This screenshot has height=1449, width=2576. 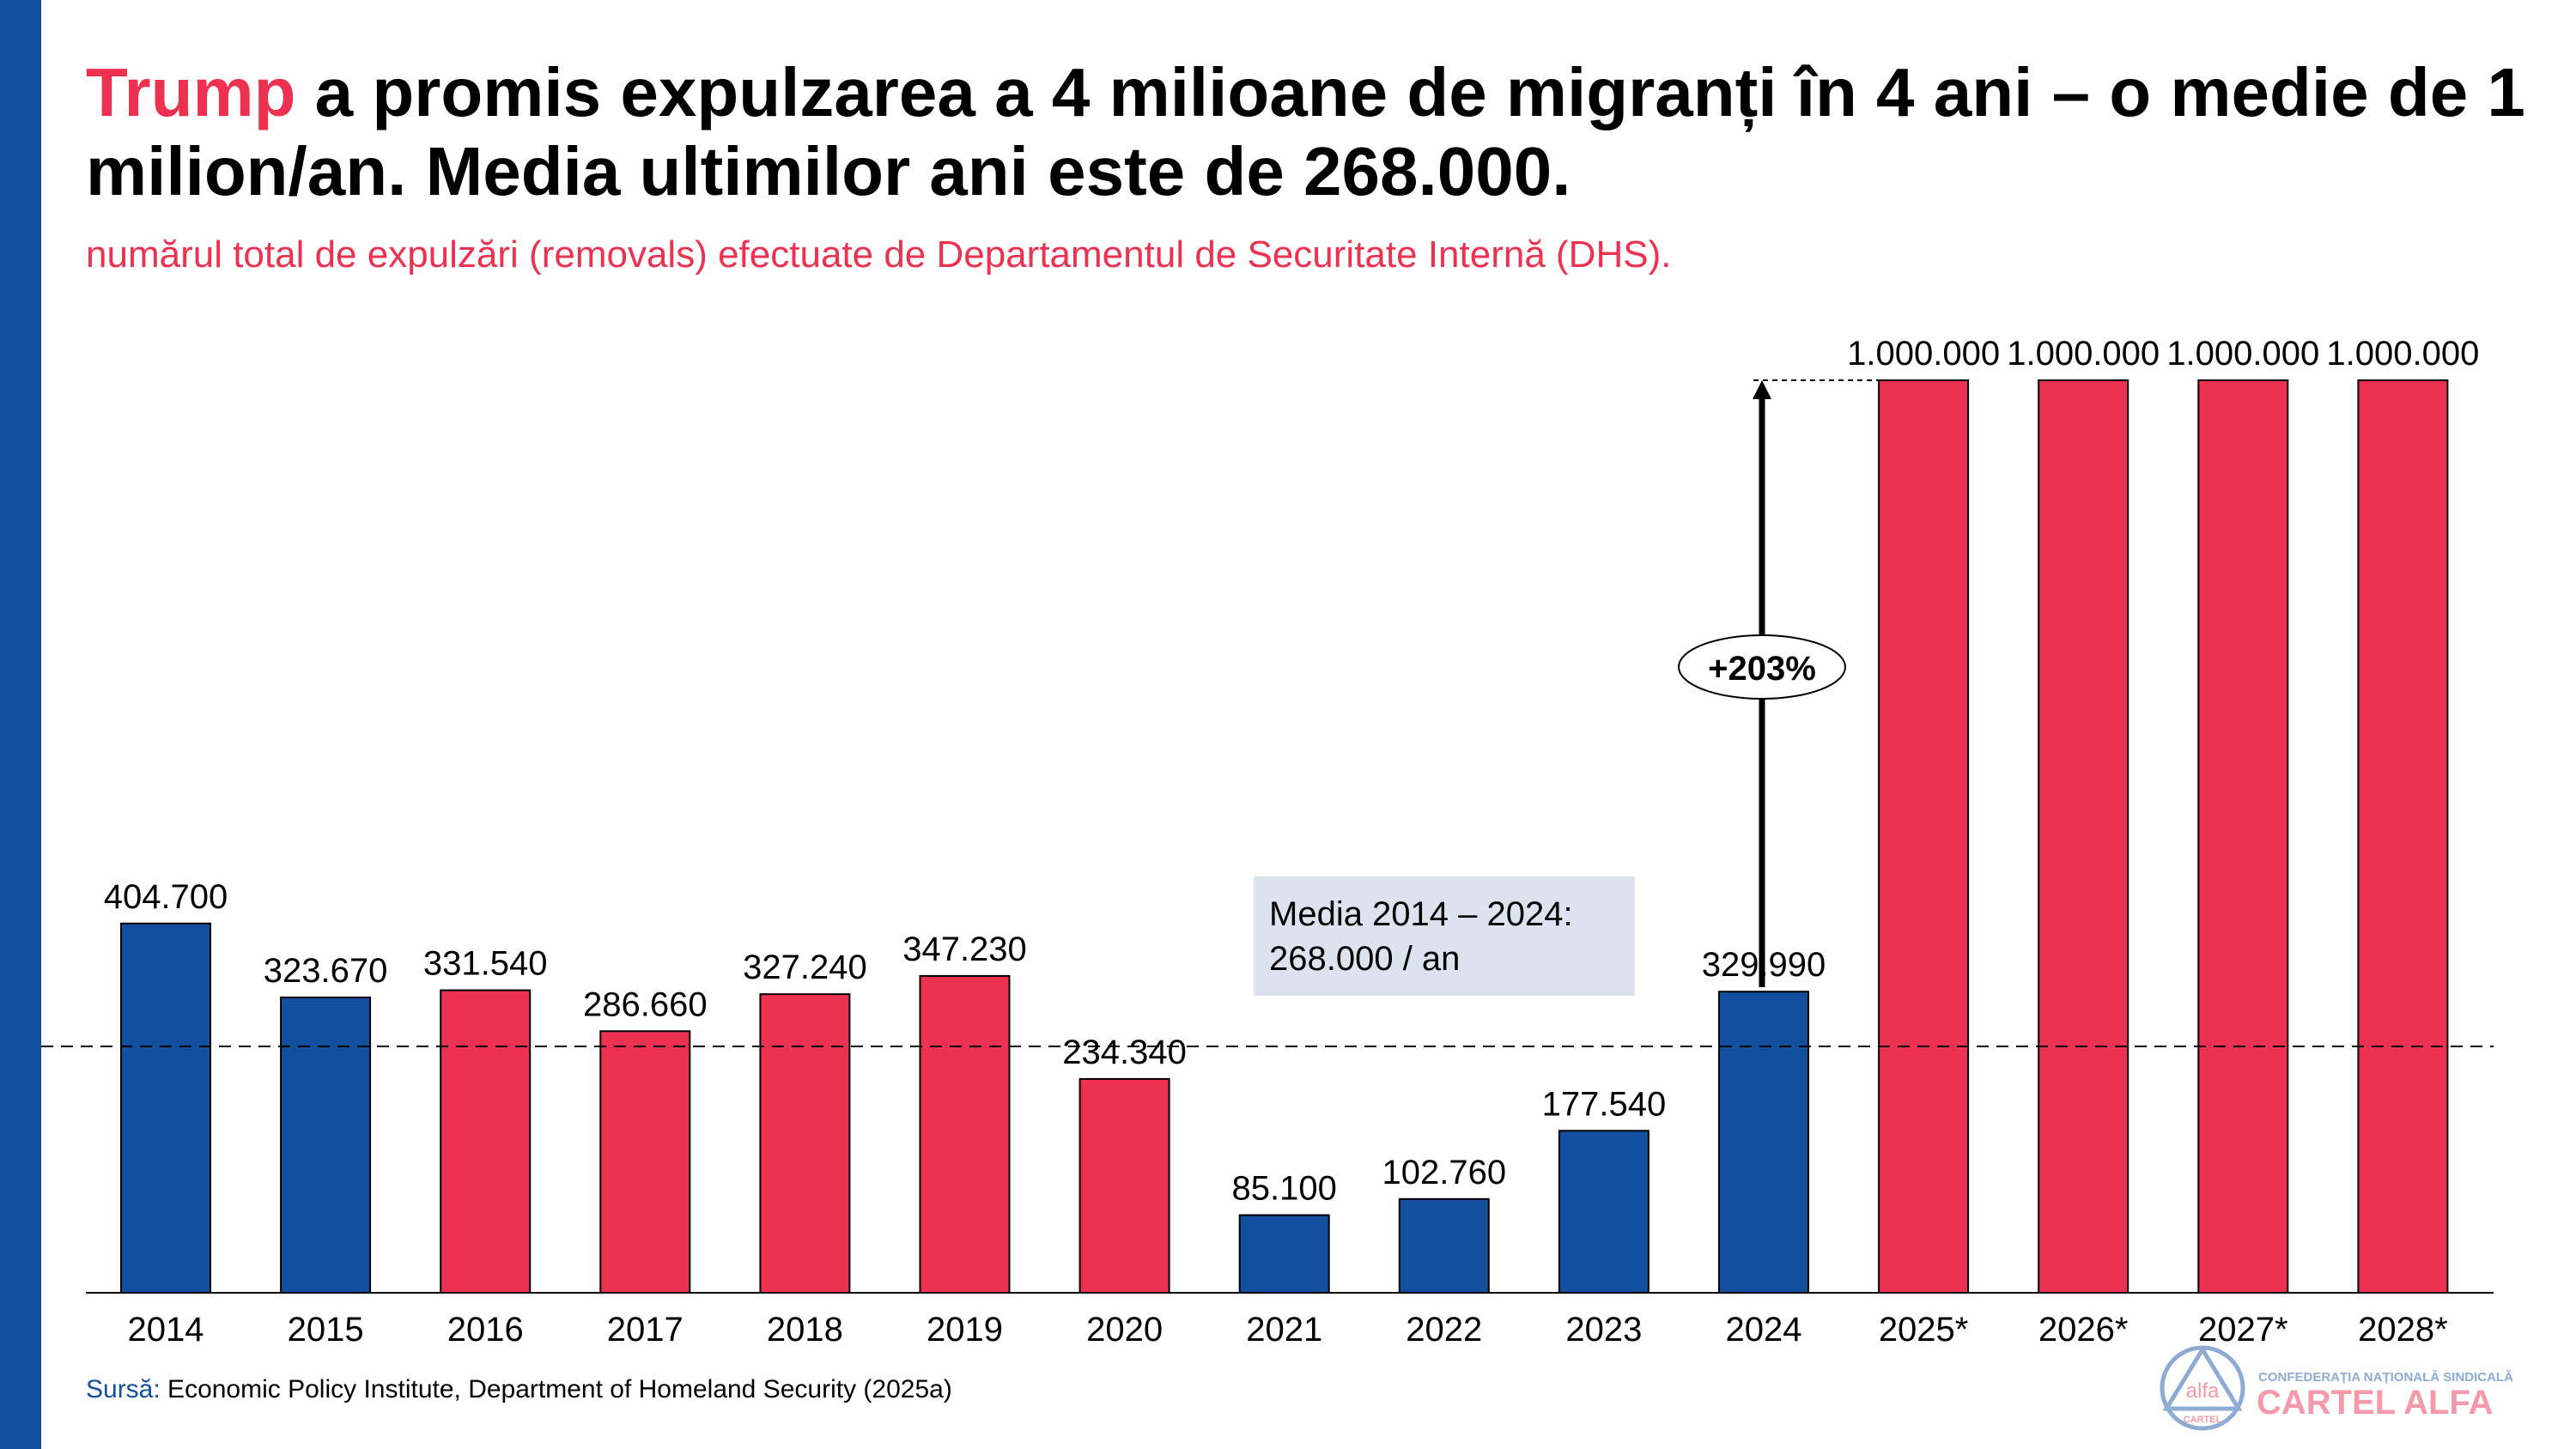 What do you see at coordinates (486, 1330) in the screenshot?
I see `x-tick-label: 2016` at bounding box center [486, 1330].